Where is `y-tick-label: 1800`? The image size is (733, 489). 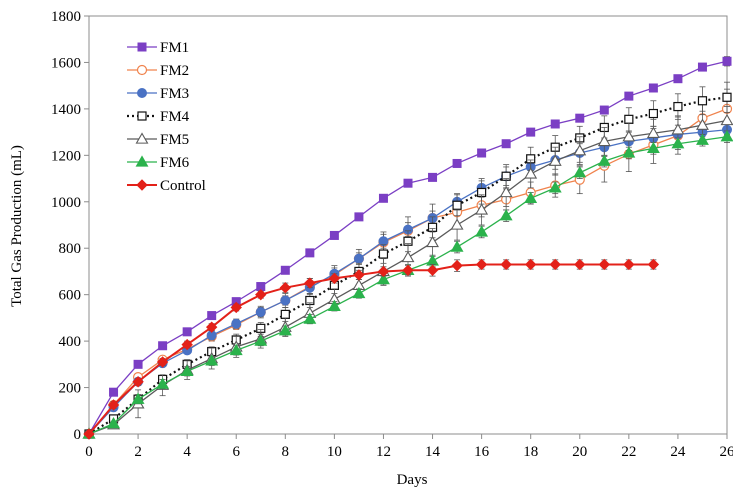
y-tick-label: 1800 is located at coordinates (66, 17).